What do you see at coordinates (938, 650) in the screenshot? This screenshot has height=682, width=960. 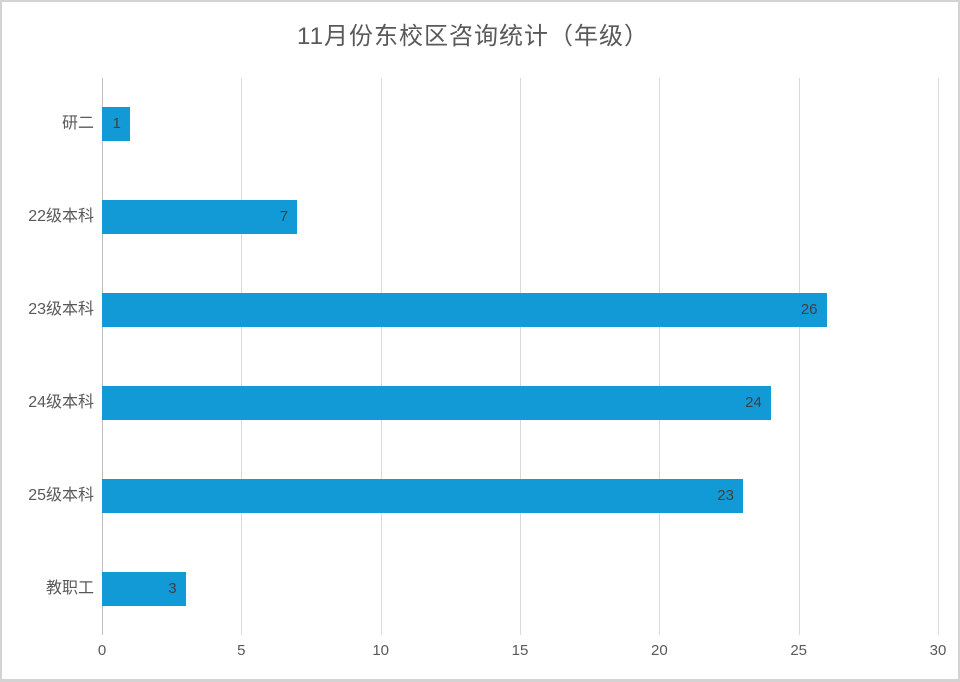 I see `x-tick-label: 30` at bounding box center [938, 650].